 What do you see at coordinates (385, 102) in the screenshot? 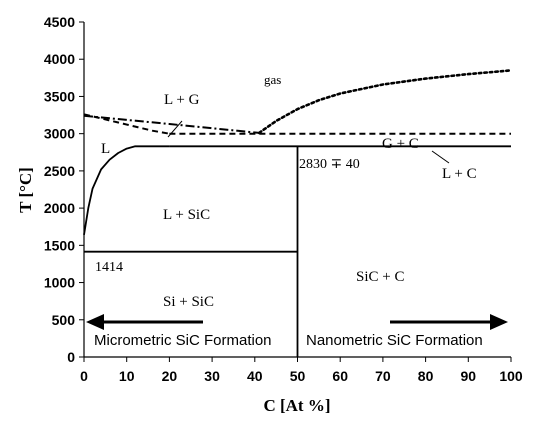
I see `phase-boundary-dotted` at bounding box center [385, 102].